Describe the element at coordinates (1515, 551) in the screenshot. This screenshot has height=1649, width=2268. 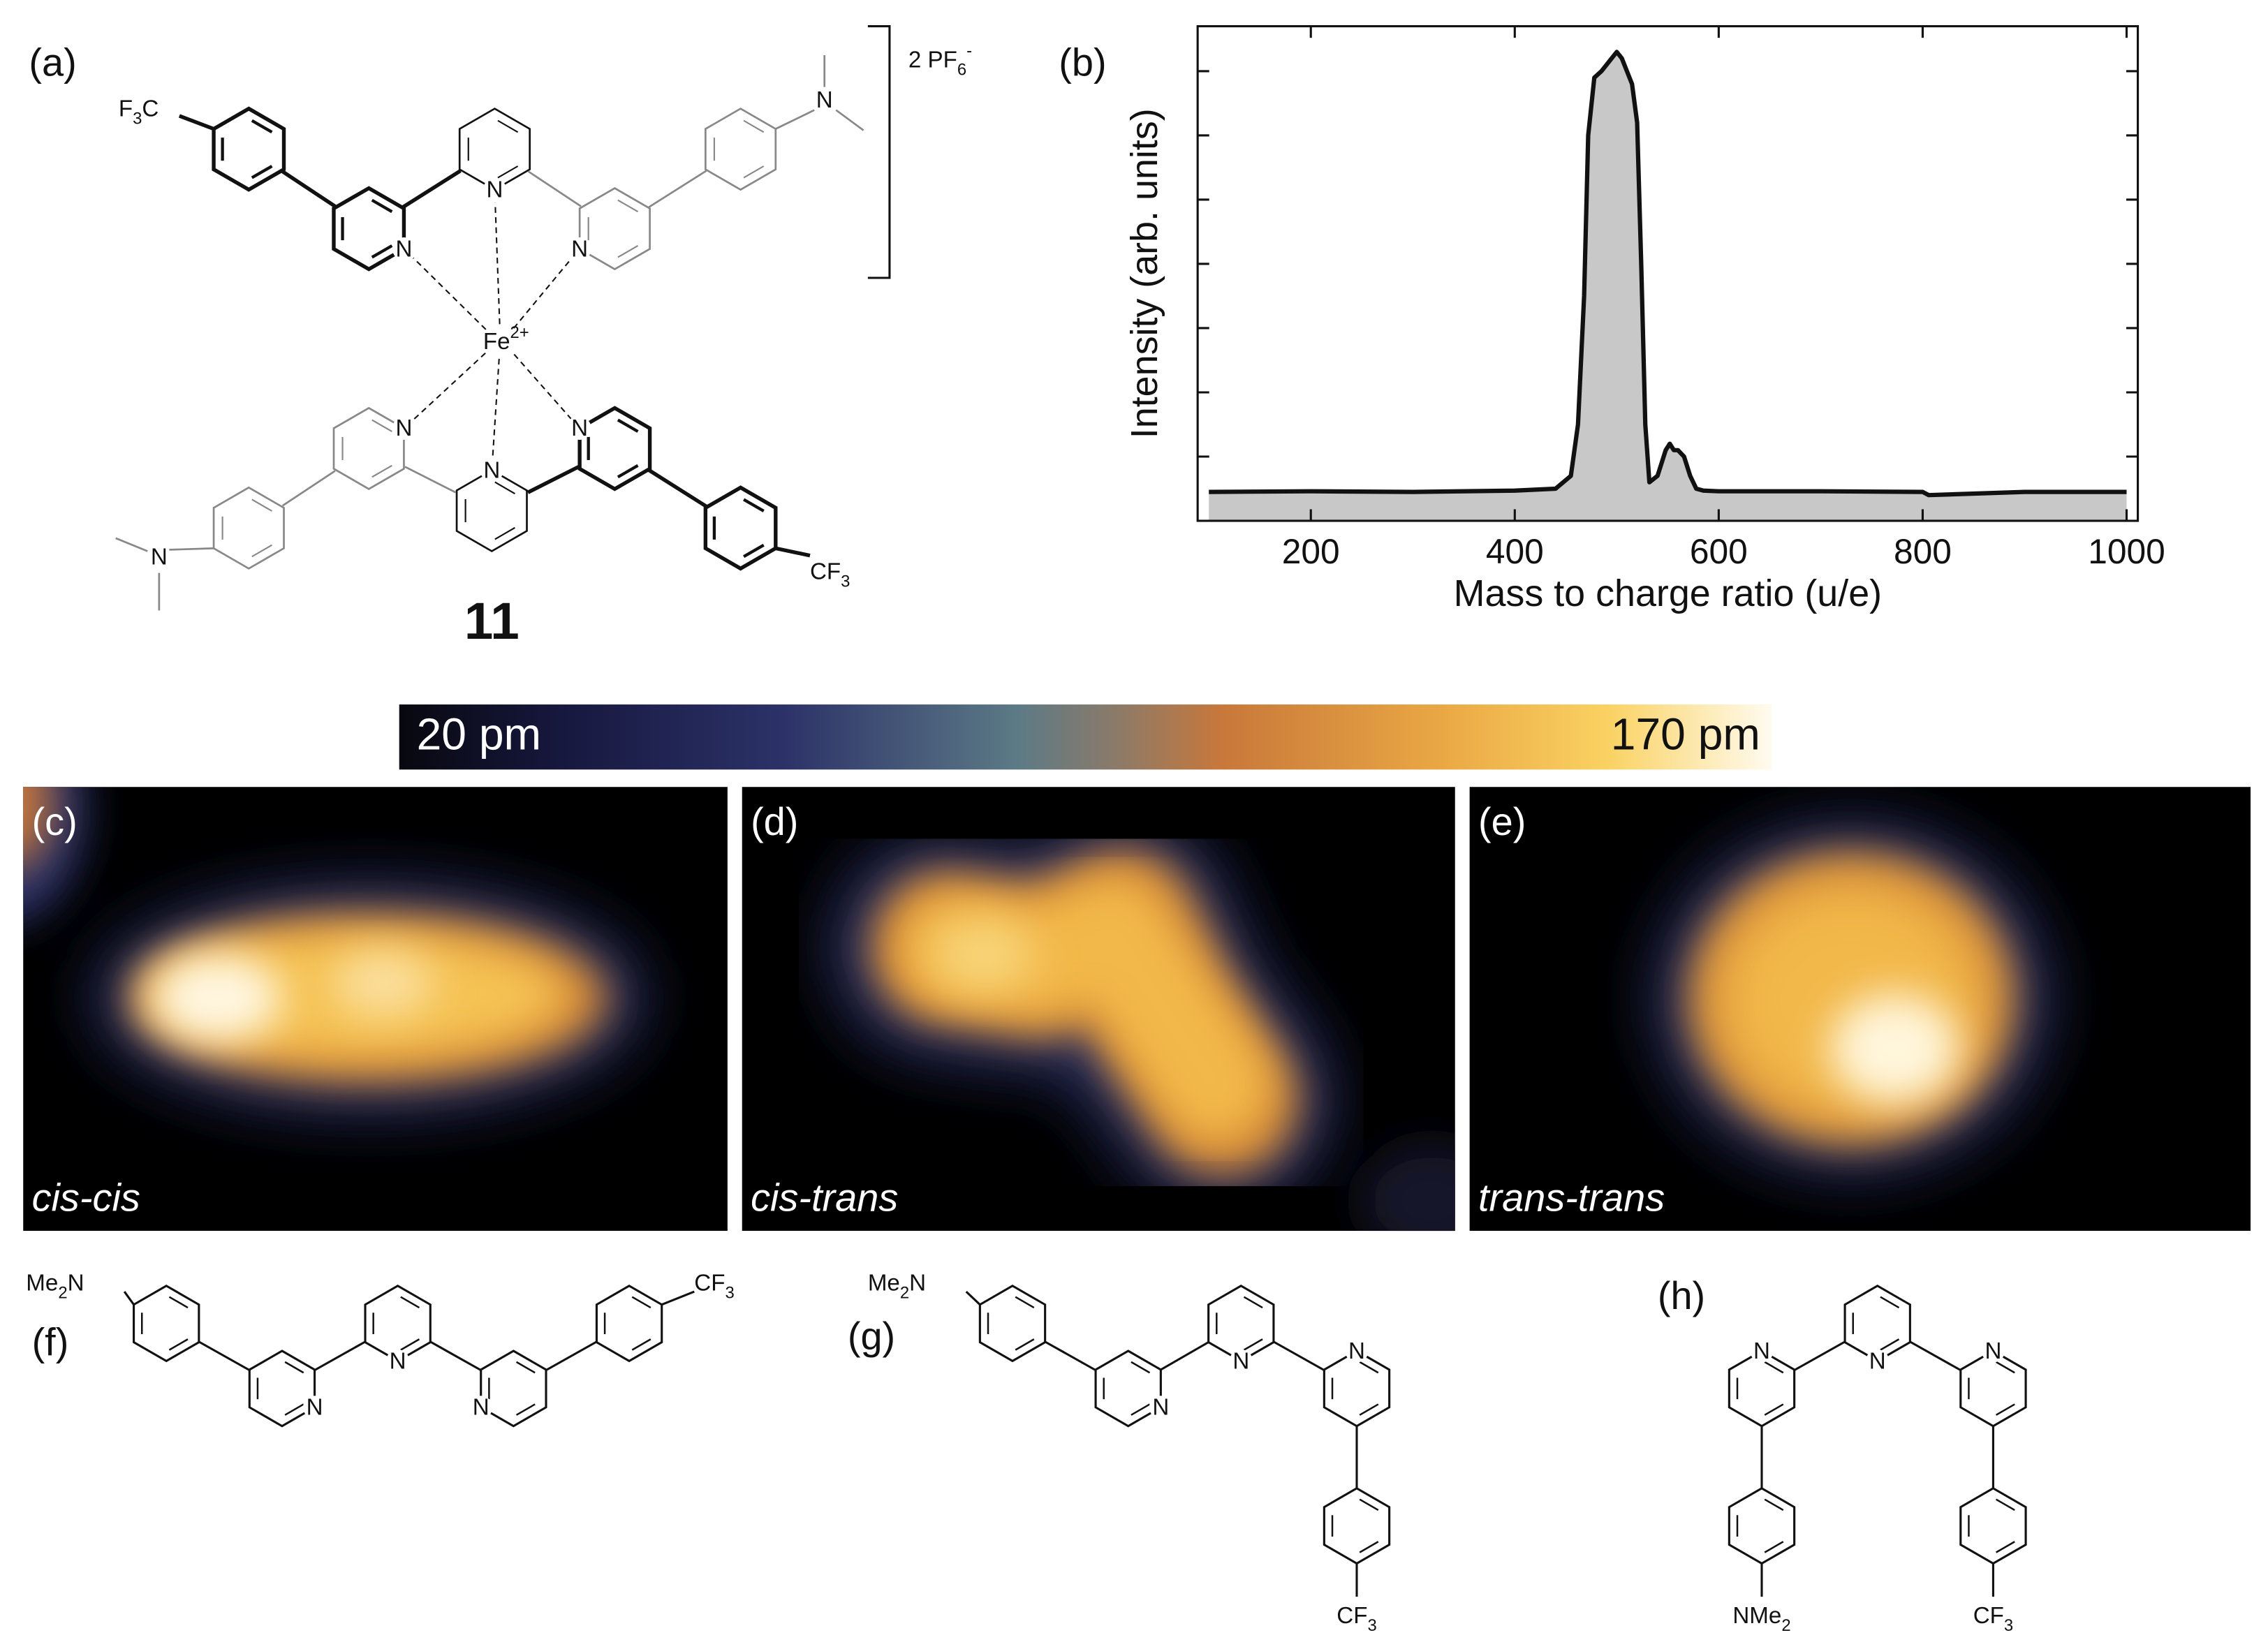
I see `x-tick-label: 400` at that location.